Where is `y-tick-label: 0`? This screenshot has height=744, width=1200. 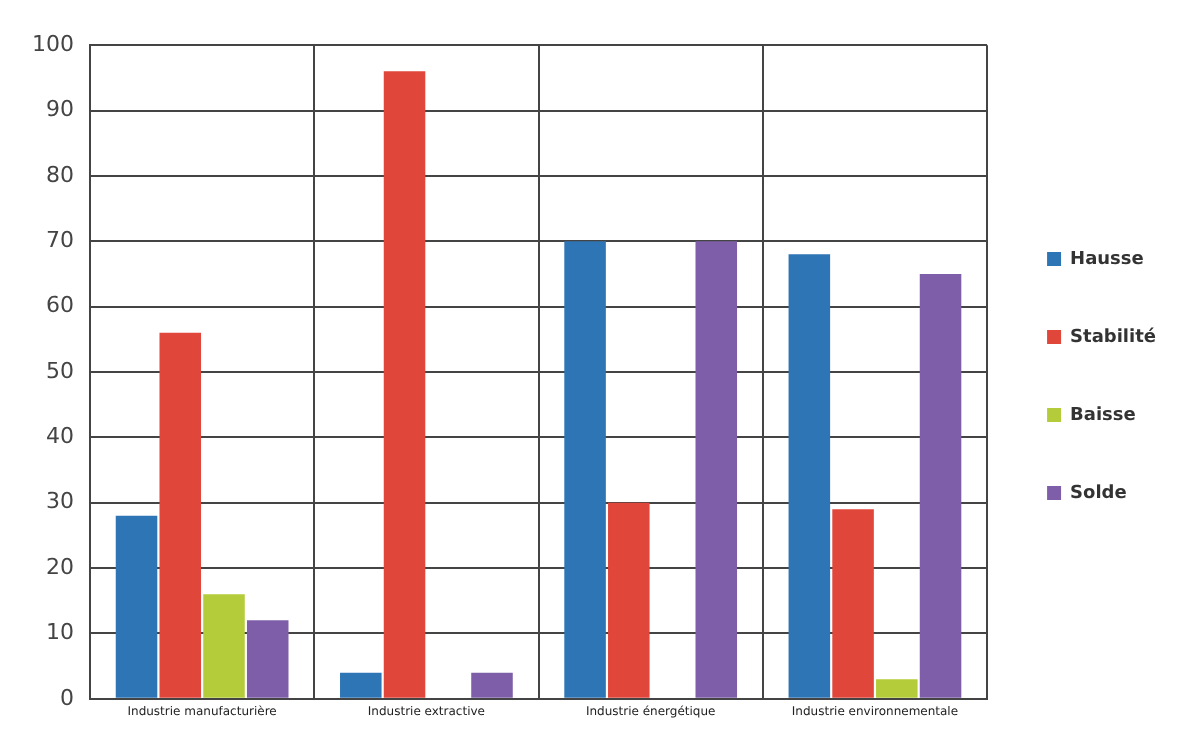 y-tick-label: 0 is located at coordinates (66, 697).